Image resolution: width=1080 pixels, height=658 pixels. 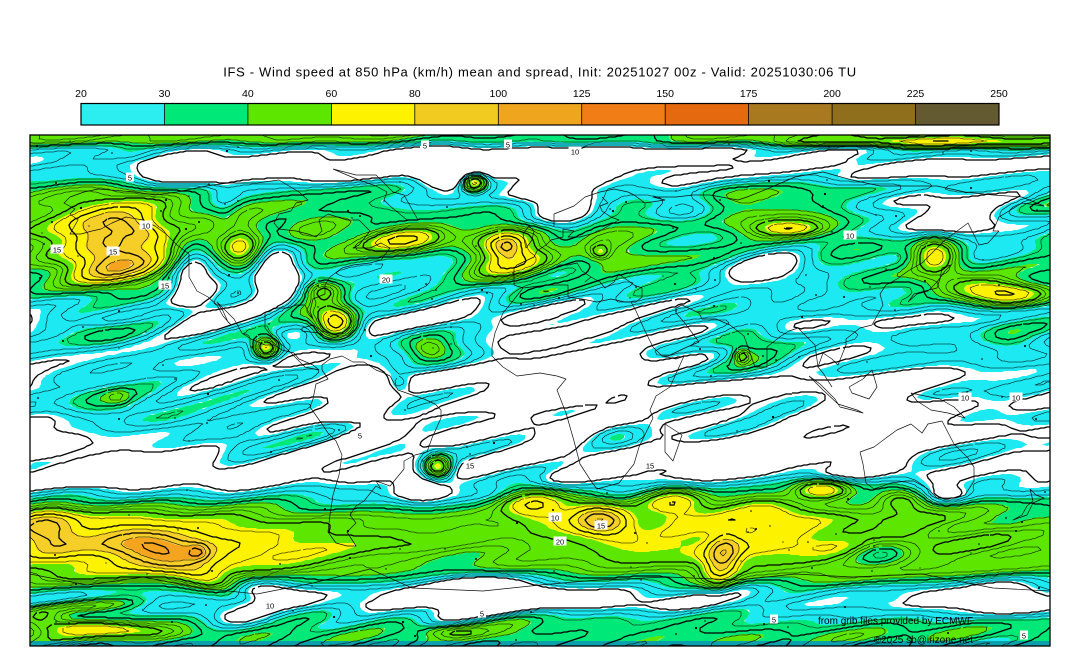 I want to click on svg-text: 175, so click(x=749, y=94).